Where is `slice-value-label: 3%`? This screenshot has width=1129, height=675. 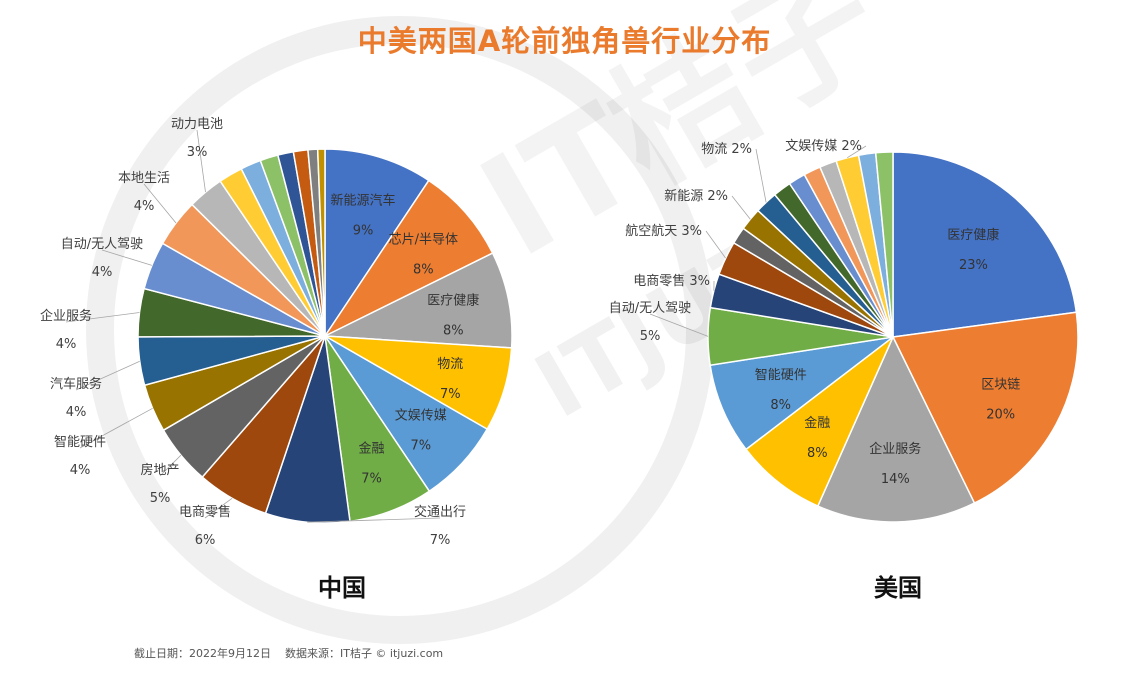
slice-value-label: 3% is located at coordinates (197, 152).